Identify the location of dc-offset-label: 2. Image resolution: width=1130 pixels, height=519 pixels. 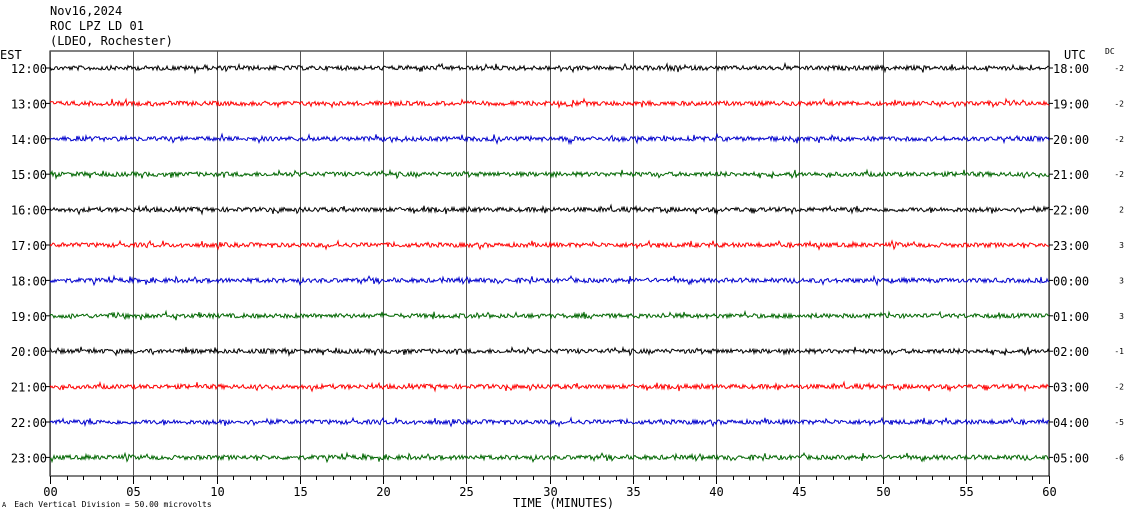
(1121, 210).